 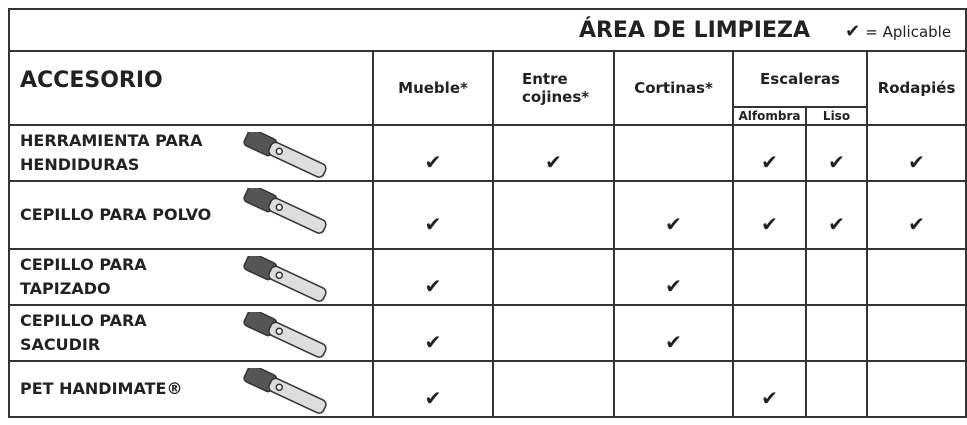 What do you see at coordinates (101, 388) in the screenshot?
I see `accessory-name: PET HANDIMATE®` at bounding box center [101, 388].